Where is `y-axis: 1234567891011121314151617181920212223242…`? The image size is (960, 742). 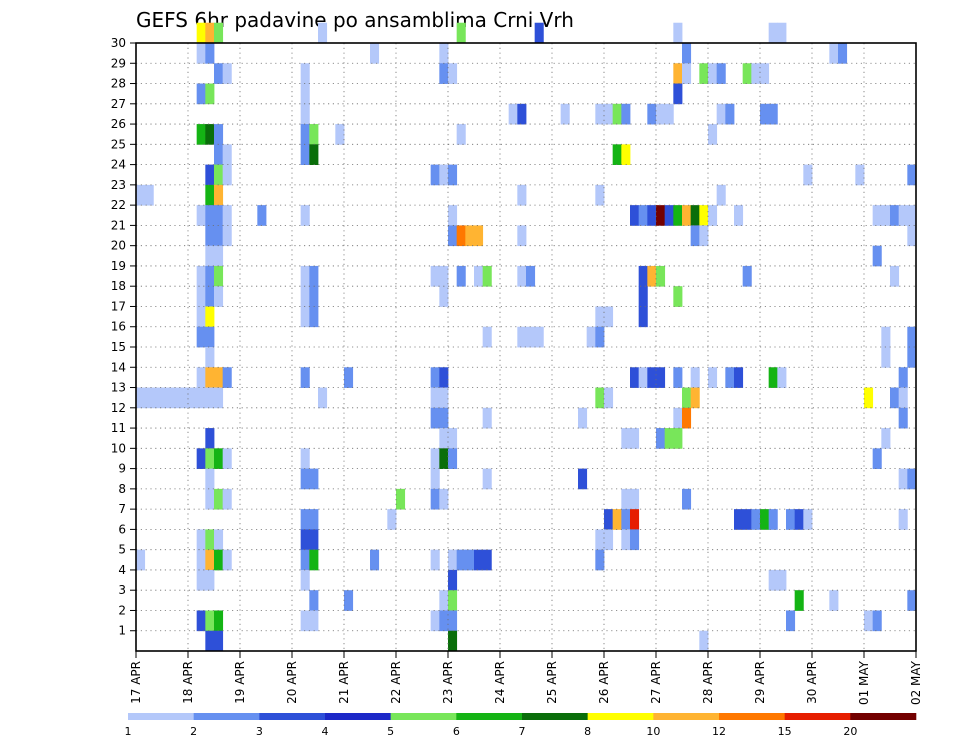
y-axis: 1234567891011121314151617181920212223242… is located at coordinates (123, 337).